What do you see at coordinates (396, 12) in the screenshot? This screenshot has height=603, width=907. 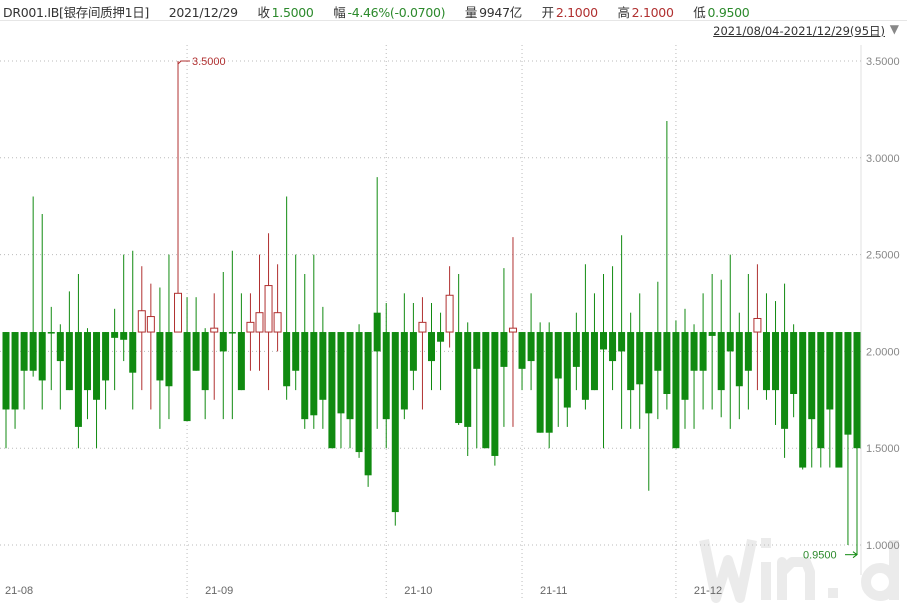 I see `change-value: -4.46%(-0.0700)` at bounding box center [396, 12].